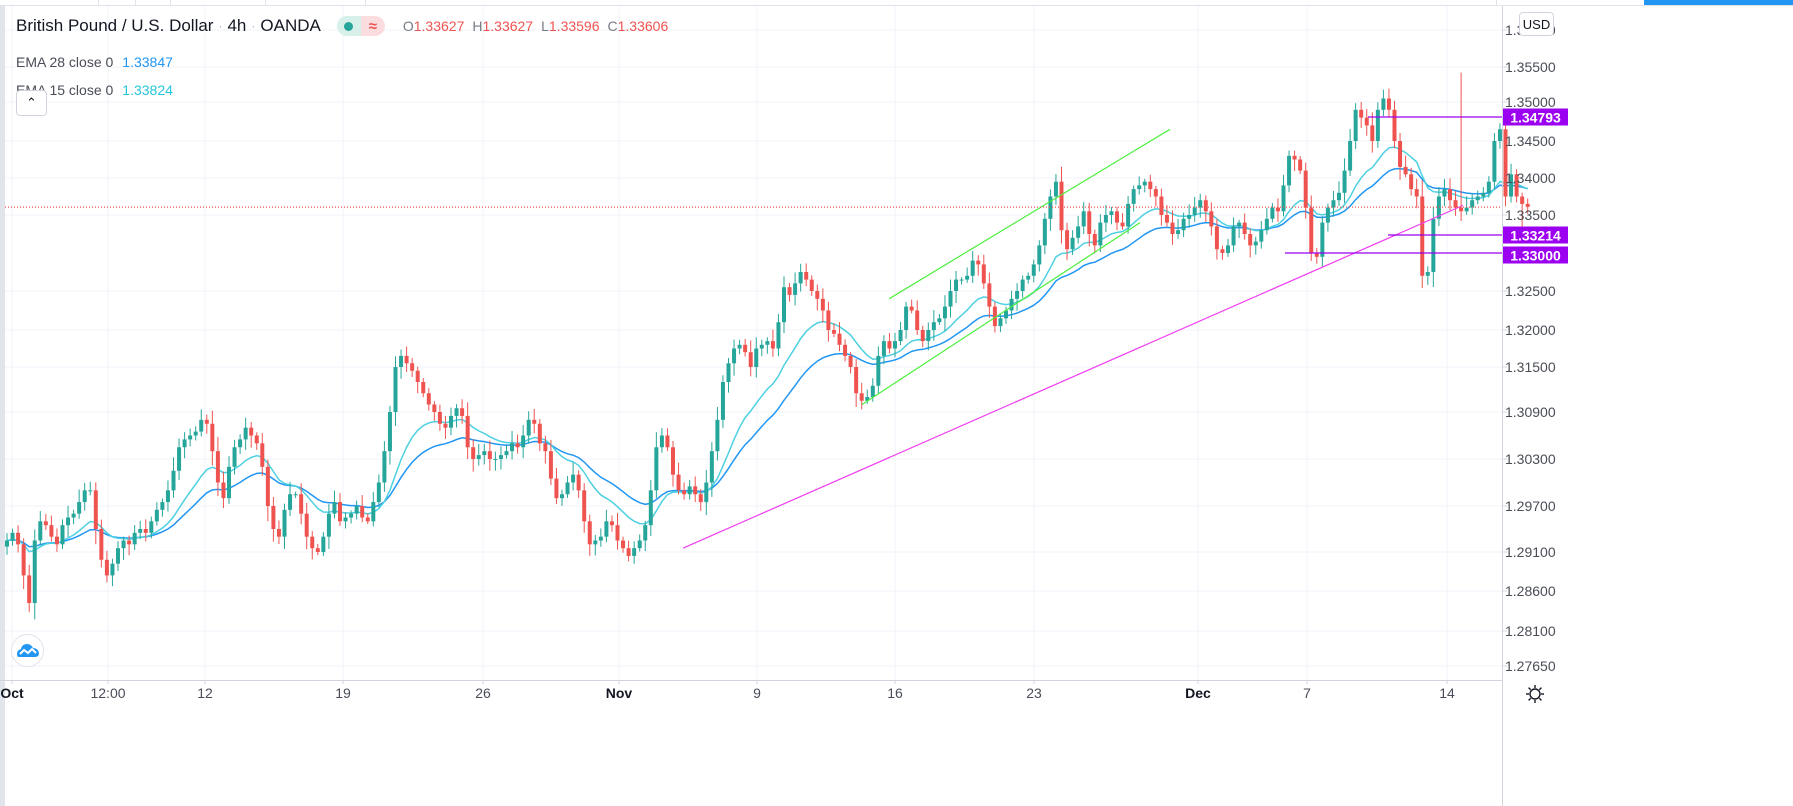  Describe the element at coordinates (1307, 693) in the screenshot. I see `time-tick-label: 7` at that location.